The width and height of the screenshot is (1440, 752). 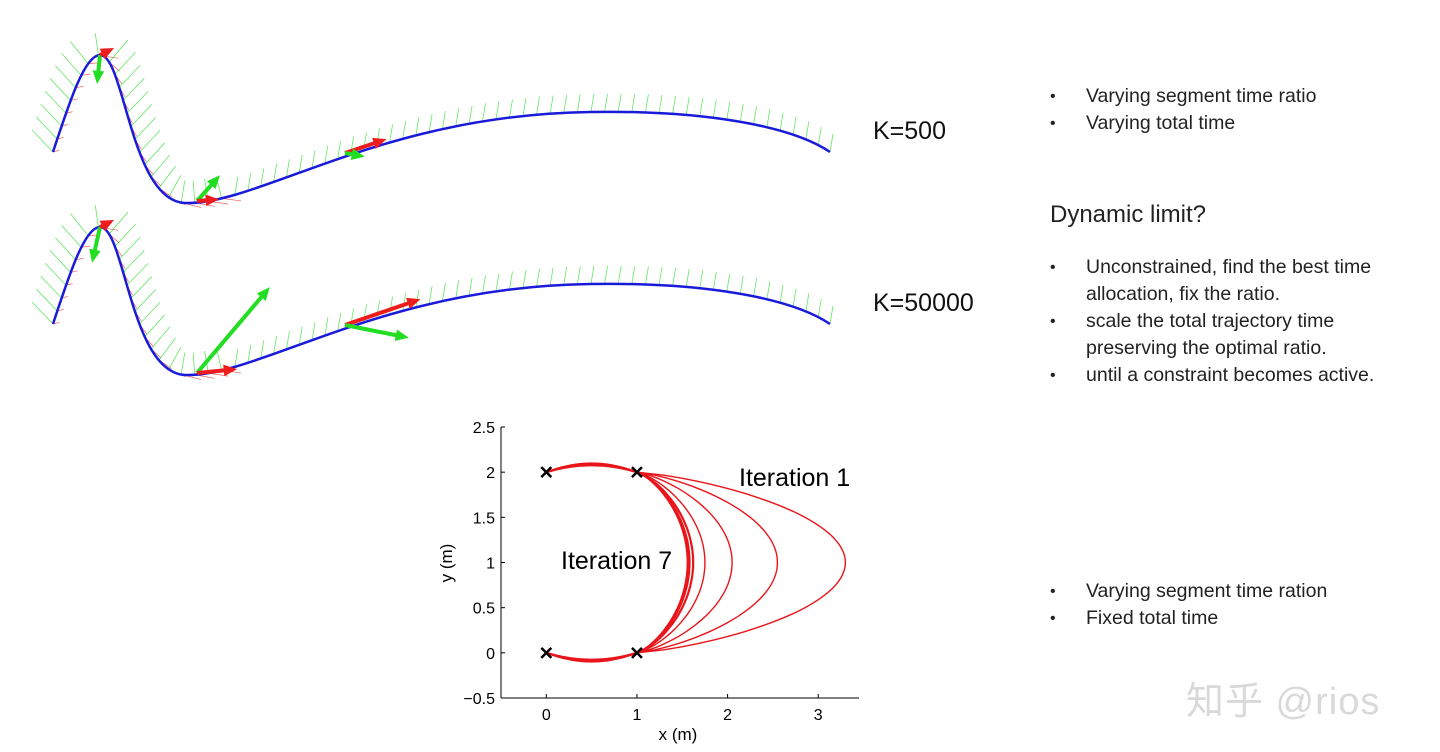 I want to click on trajectory-figure-k50000, so click(x=432, y=292).